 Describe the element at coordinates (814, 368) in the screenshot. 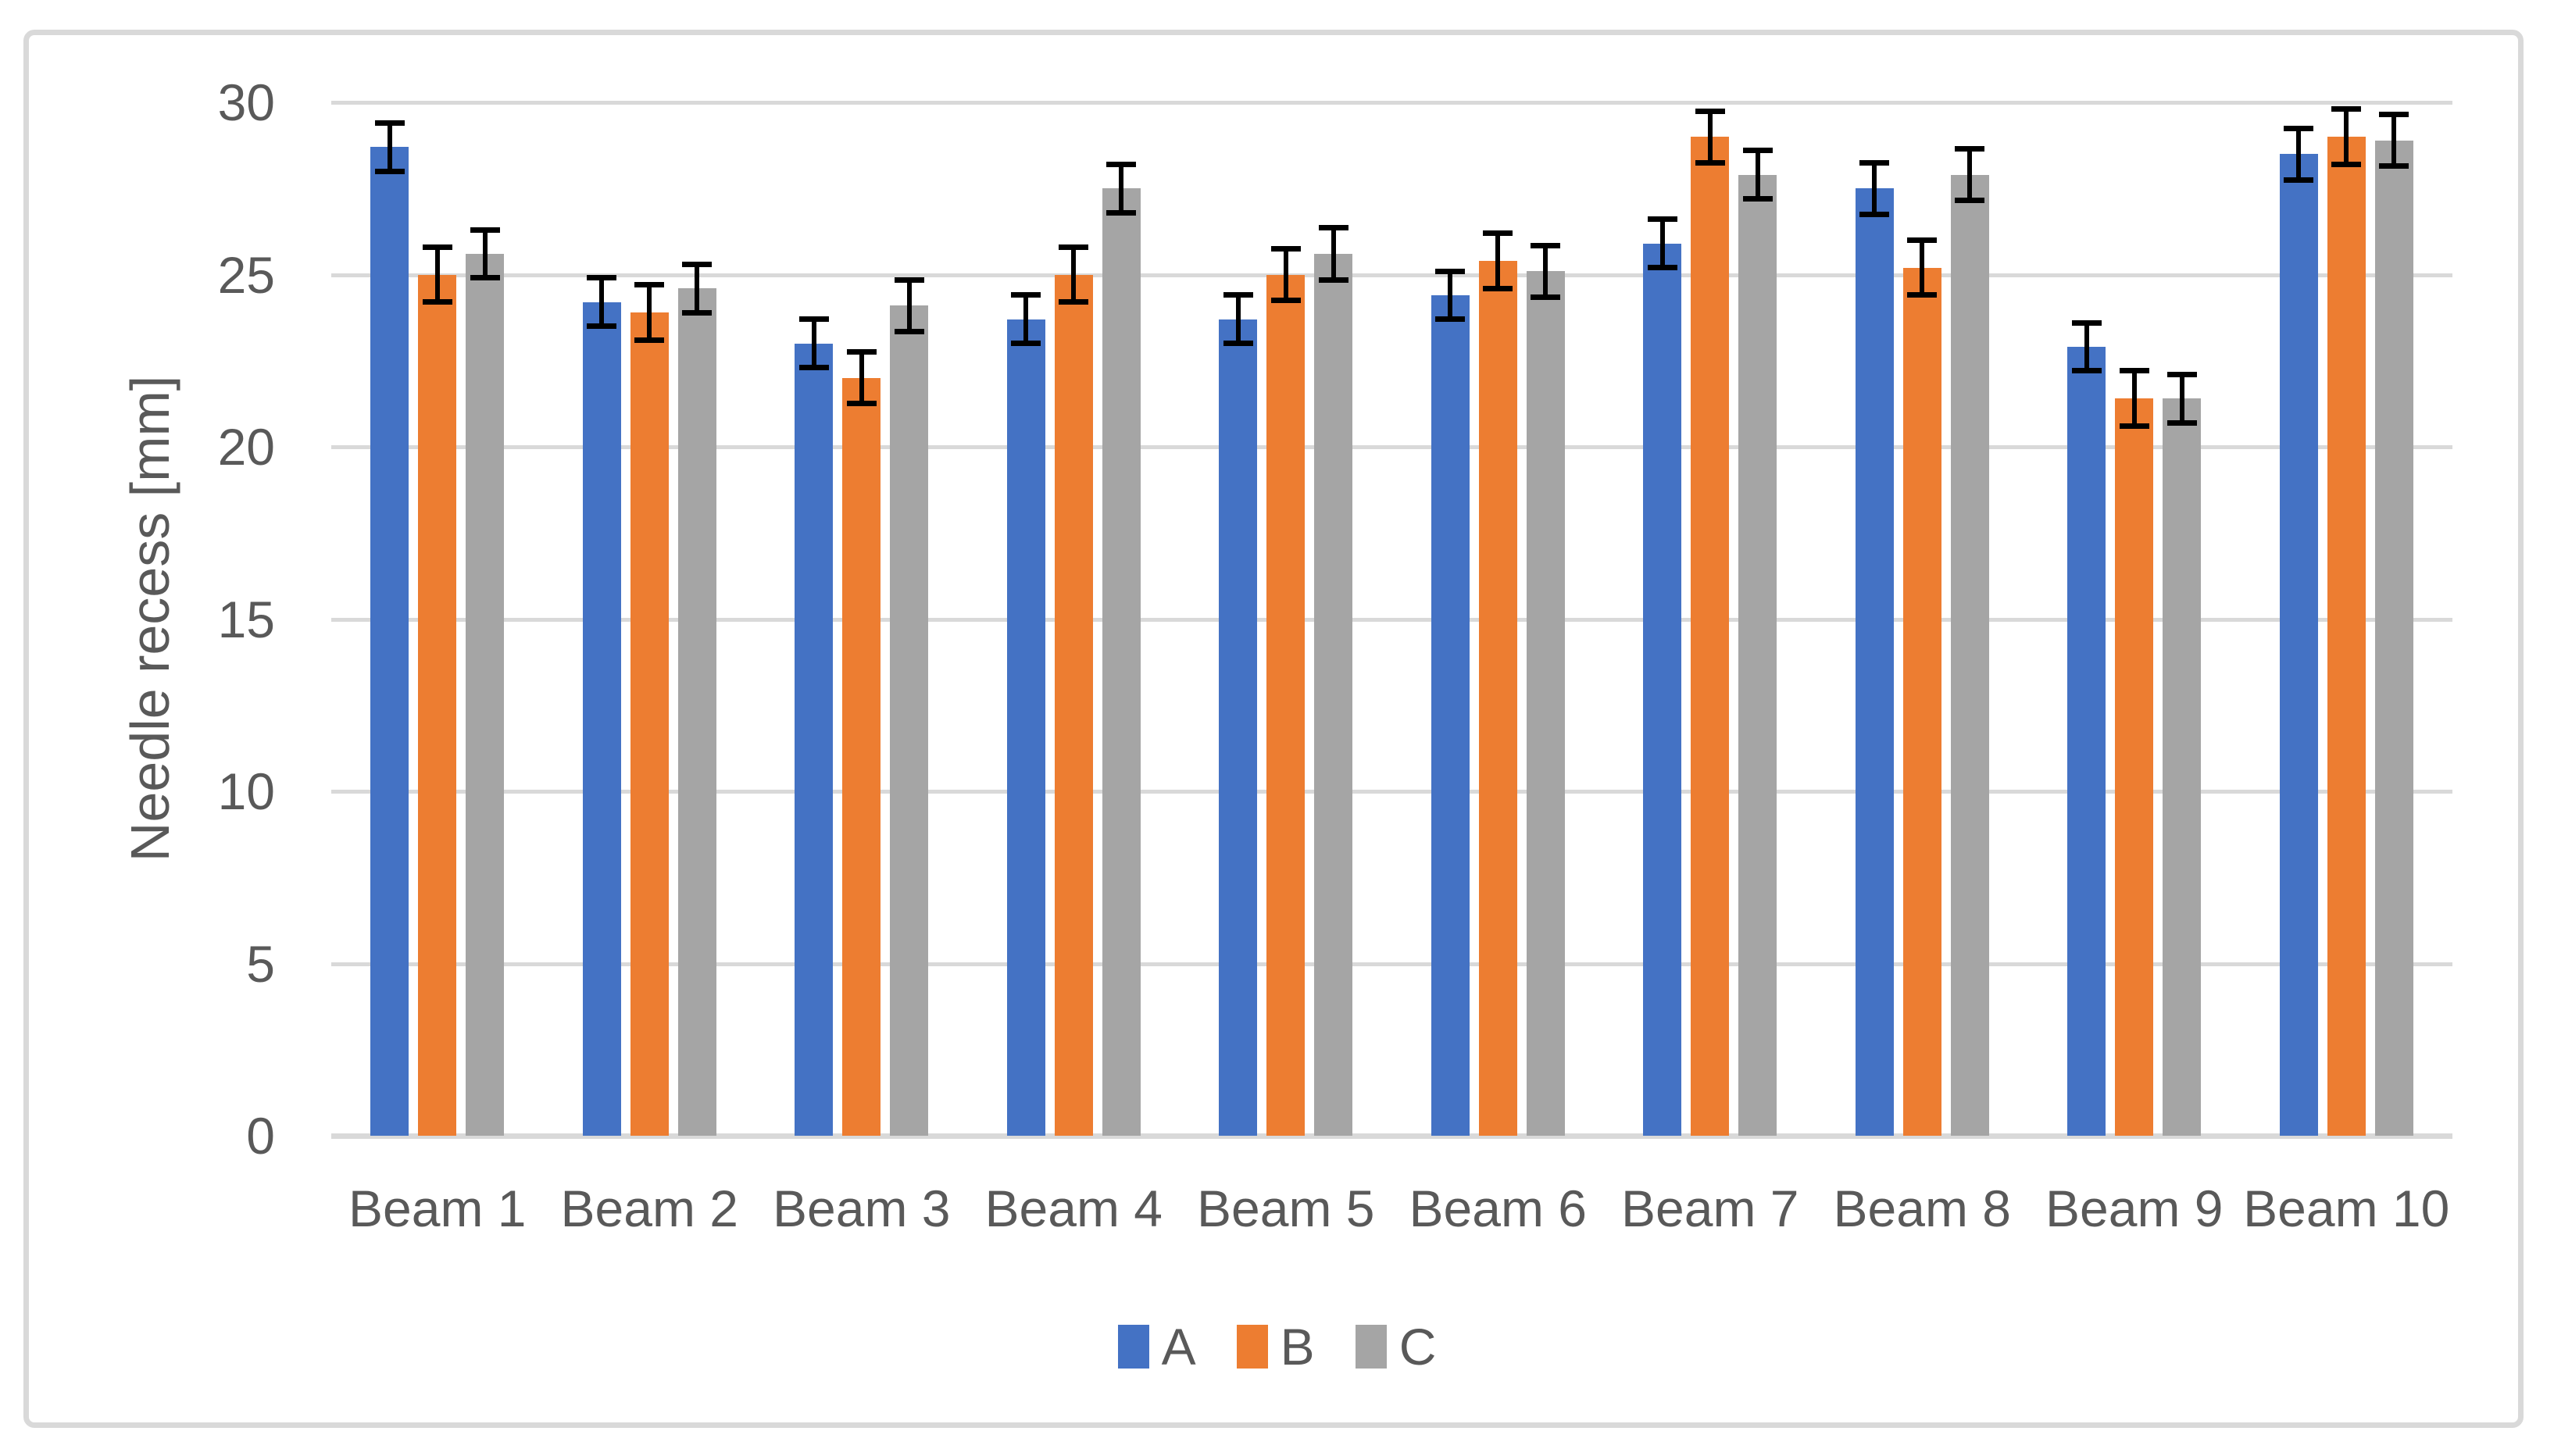

I see `error-bar-bottom-cap-beam-3-A` at that location.